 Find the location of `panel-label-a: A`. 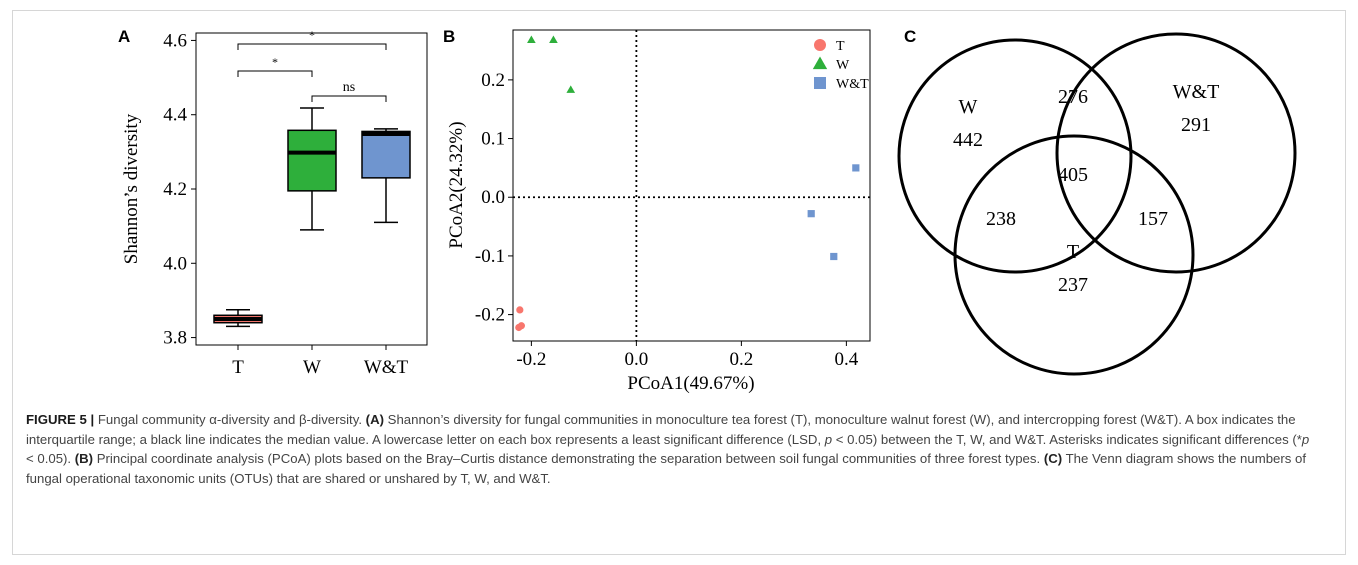

panel-label-a: A is located at coordinates (124, 36).